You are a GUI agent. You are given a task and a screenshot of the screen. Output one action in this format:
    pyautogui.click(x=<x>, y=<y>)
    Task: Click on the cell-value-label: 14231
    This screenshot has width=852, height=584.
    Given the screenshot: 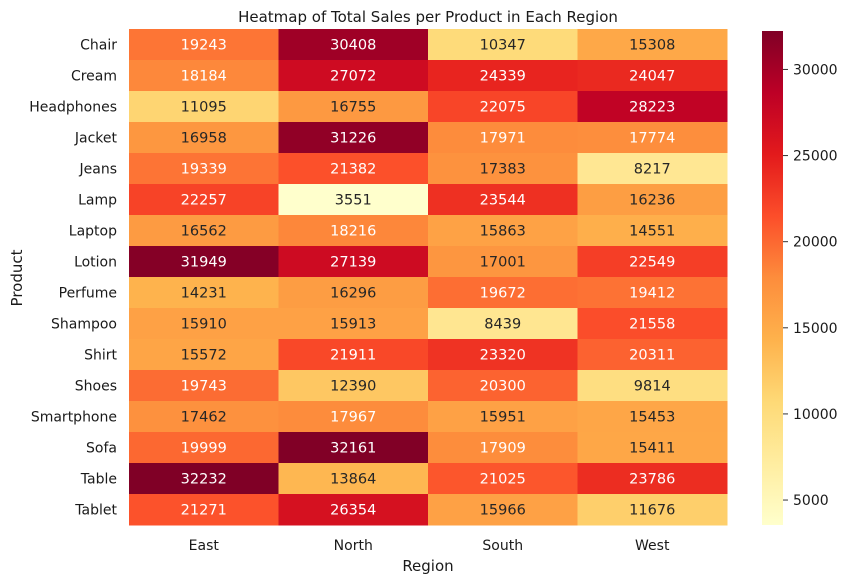 What is the action you would take?
    pyautogui.click(x=204, y=294)
    